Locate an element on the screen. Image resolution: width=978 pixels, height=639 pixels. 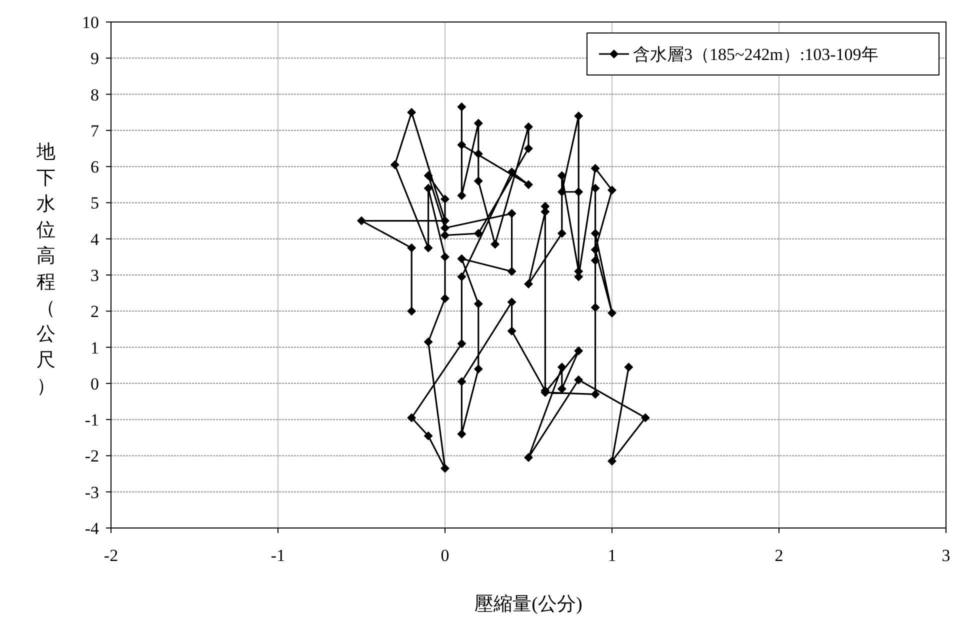
y-tick-label: 4 is located at coordinates (95, 239).